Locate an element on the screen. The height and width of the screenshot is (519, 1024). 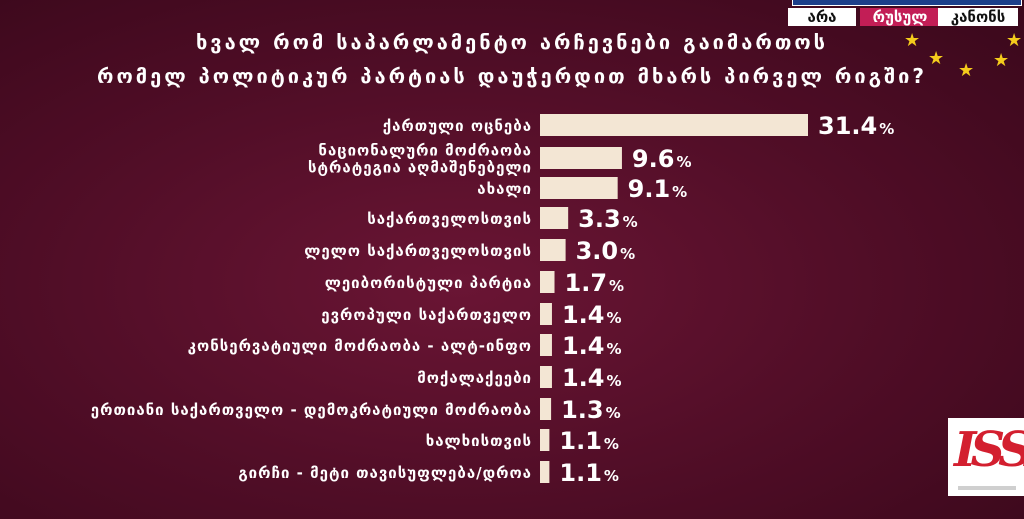
category-label-8: კონსერვატიული მოძრაობა - ალტ-ინფო is located at coordinates (360, 346).